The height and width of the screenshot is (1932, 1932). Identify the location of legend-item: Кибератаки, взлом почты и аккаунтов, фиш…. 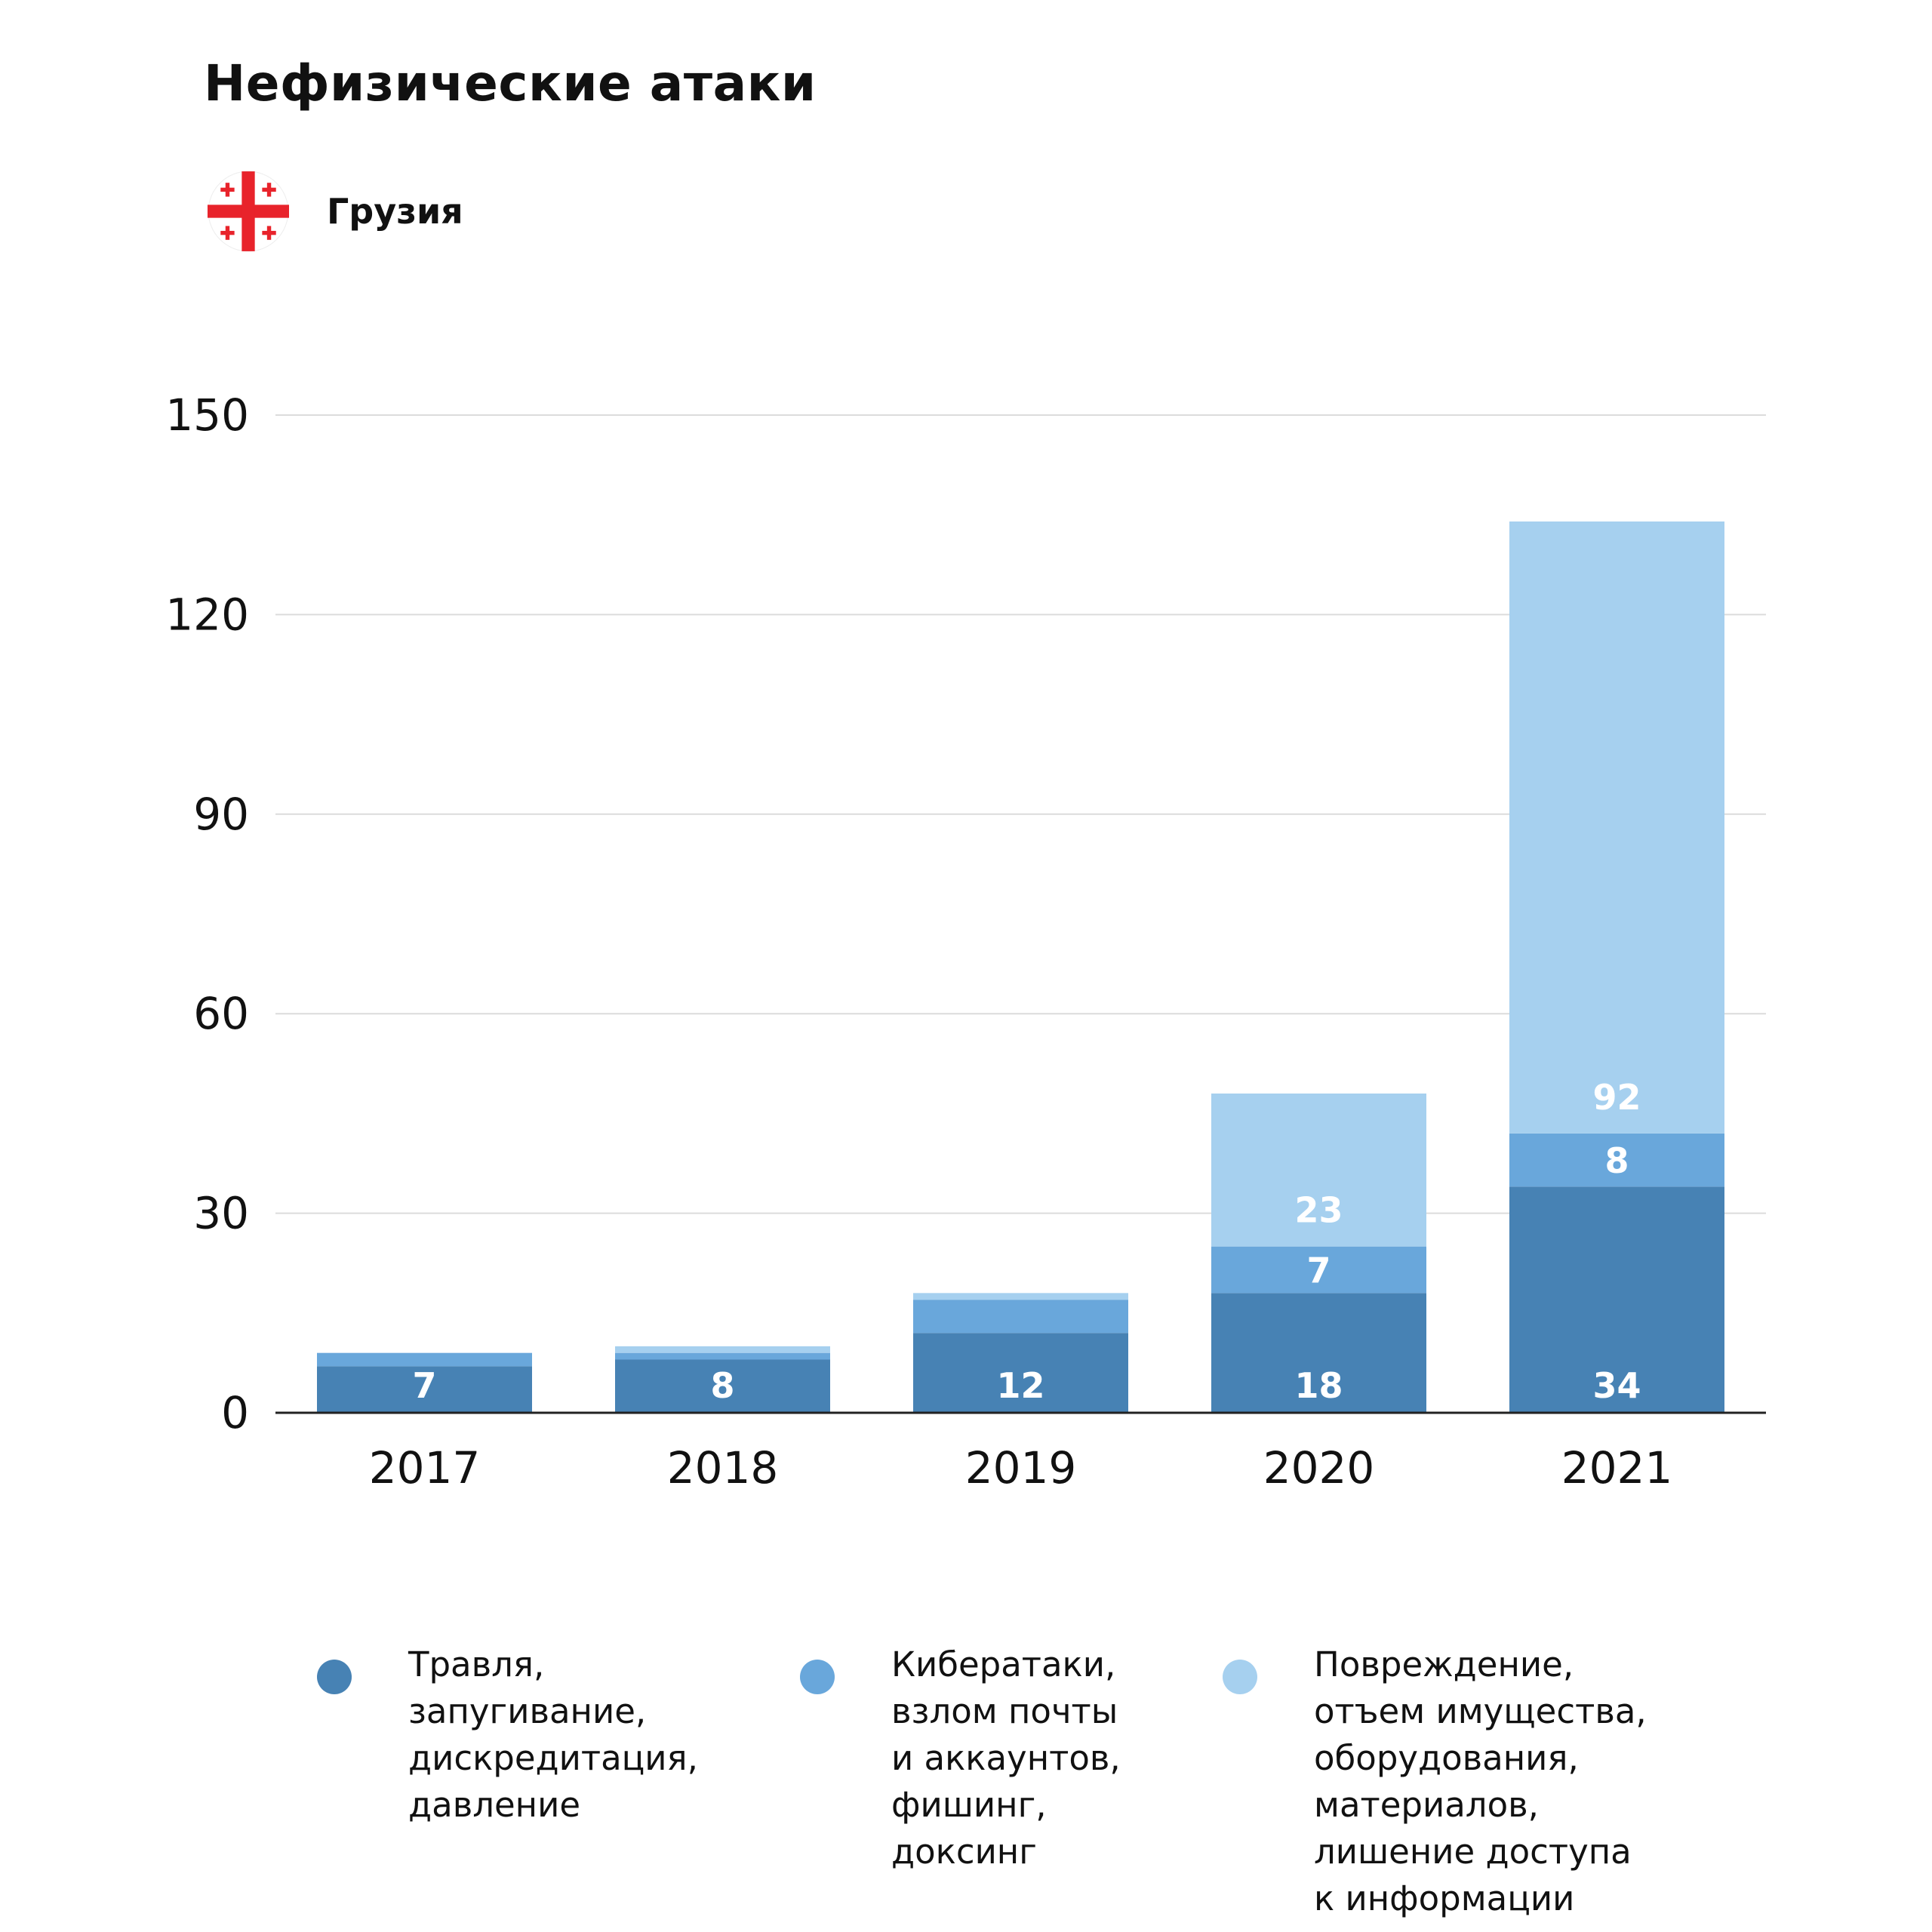
(1011, 1781).